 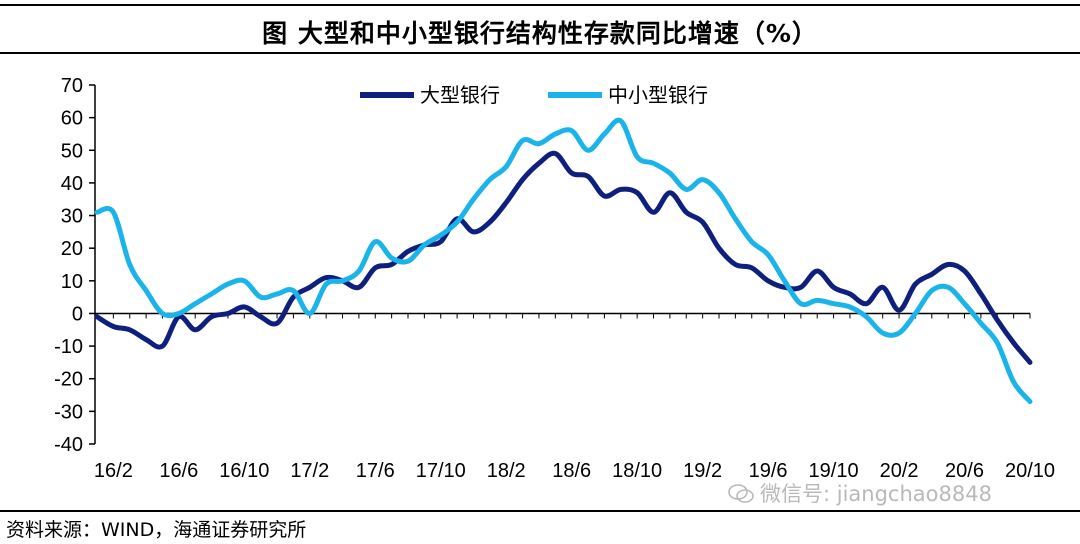 I want to click on watermark-text: 微信号: jiangchao8848, so click(x=876, y=494).